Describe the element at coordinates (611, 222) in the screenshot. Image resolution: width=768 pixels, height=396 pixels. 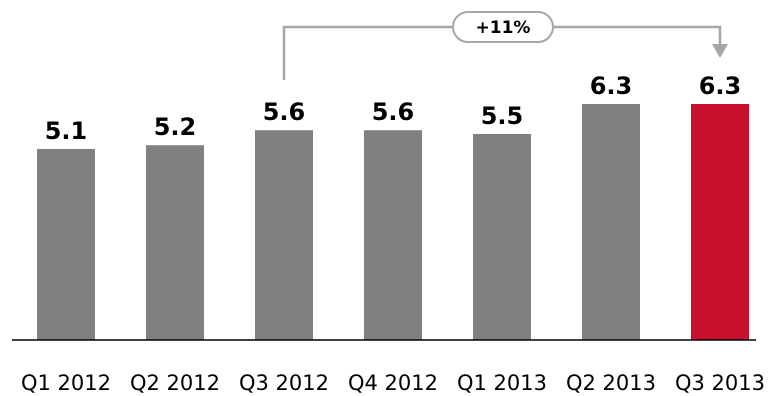
I see `bar-q2-2013` at that location.